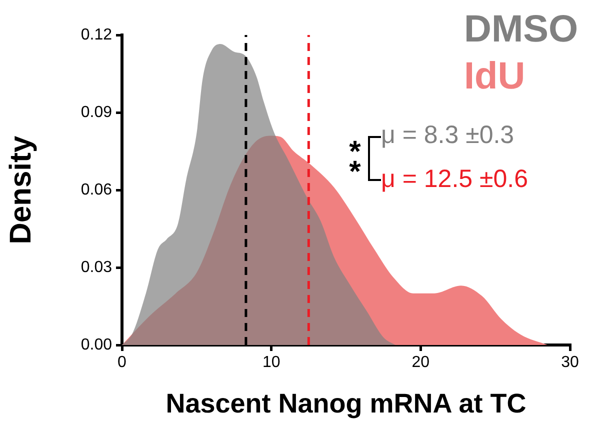  What do you see at coordinates (96, 345) in the screenshot?
I see `y-tick-label: 0.00` at bounding box center [96, 345].